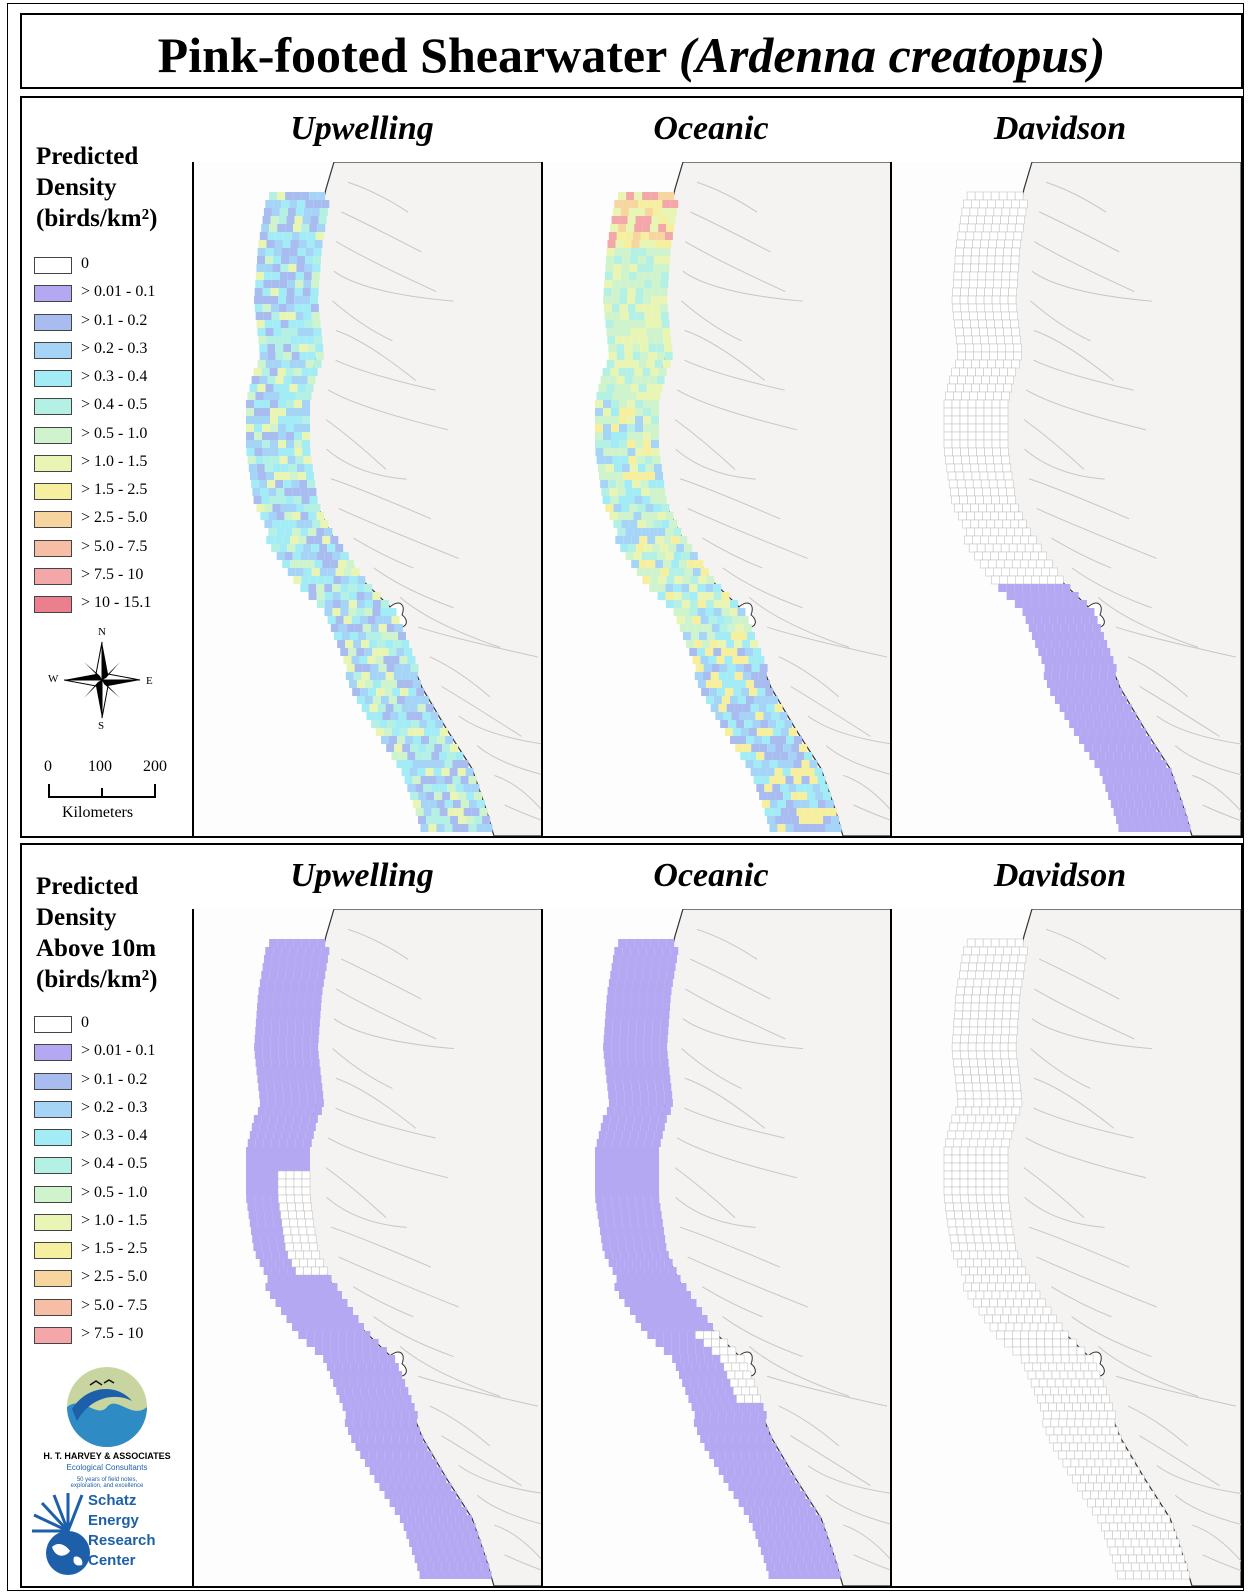  What do you see at coordinates (53, 679) in the screenshot?
I see `compass-w-label: W` at bounding box center [53, 679].